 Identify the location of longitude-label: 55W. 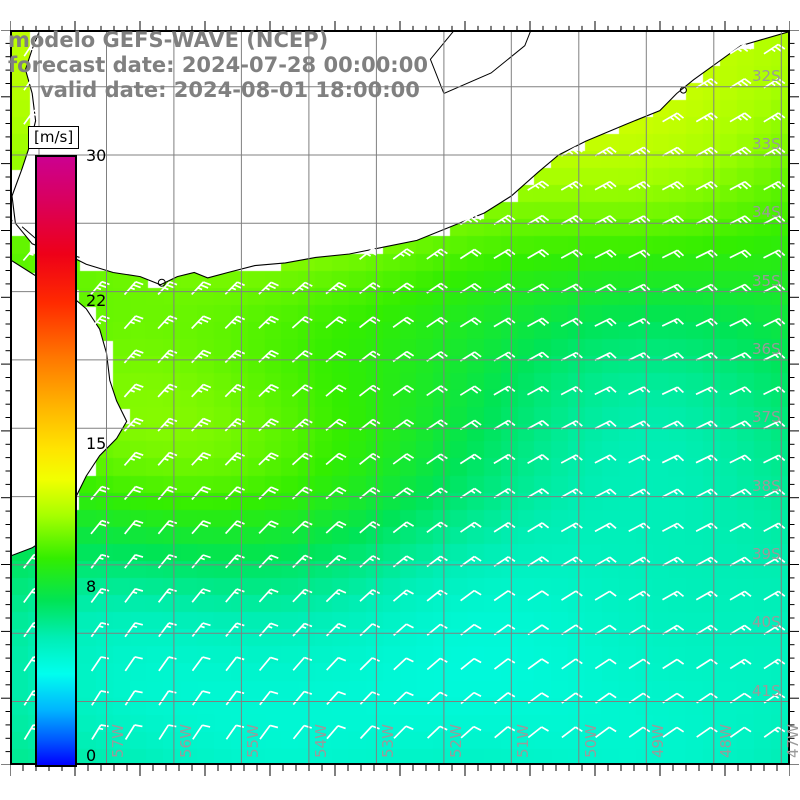
(253, 741).